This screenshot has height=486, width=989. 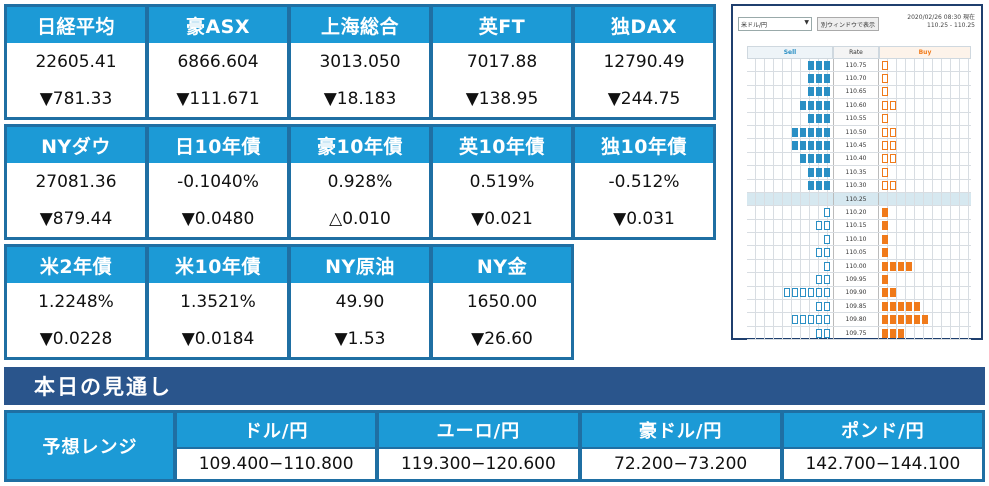 What do you see at coordinates (859, 280) in the screenshot?
I see `order-book-row: 109.95` at bounding box center [859, 280].